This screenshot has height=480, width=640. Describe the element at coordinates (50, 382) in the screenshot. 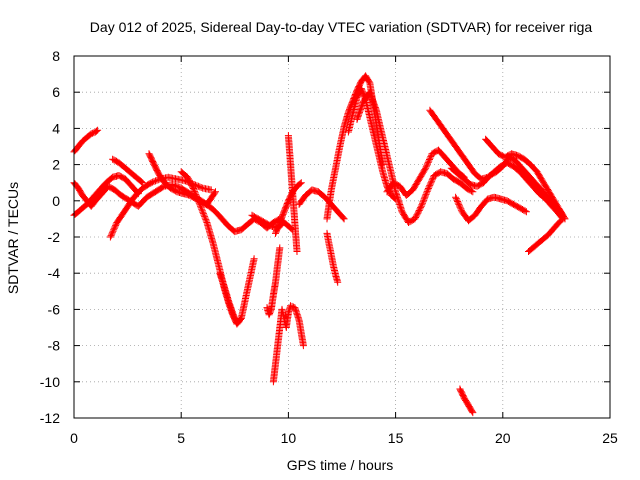

I see `y-tick-label: -10` at that location.